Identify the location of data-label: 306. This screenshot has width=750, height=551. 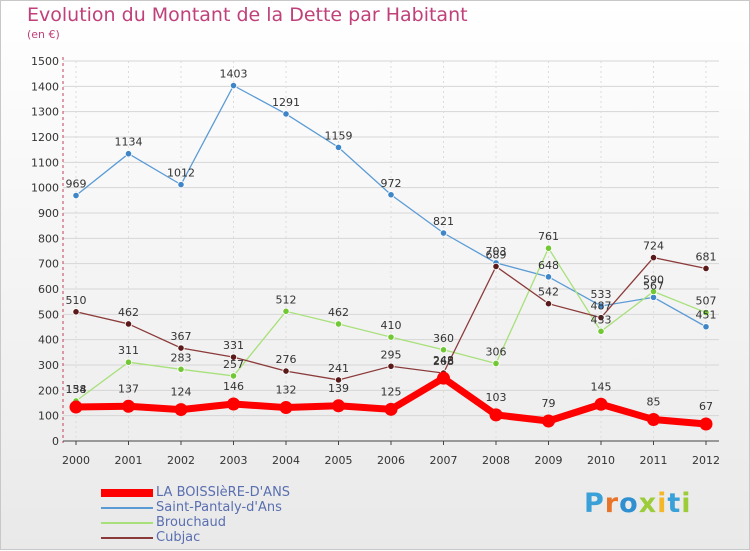
(496, 351).